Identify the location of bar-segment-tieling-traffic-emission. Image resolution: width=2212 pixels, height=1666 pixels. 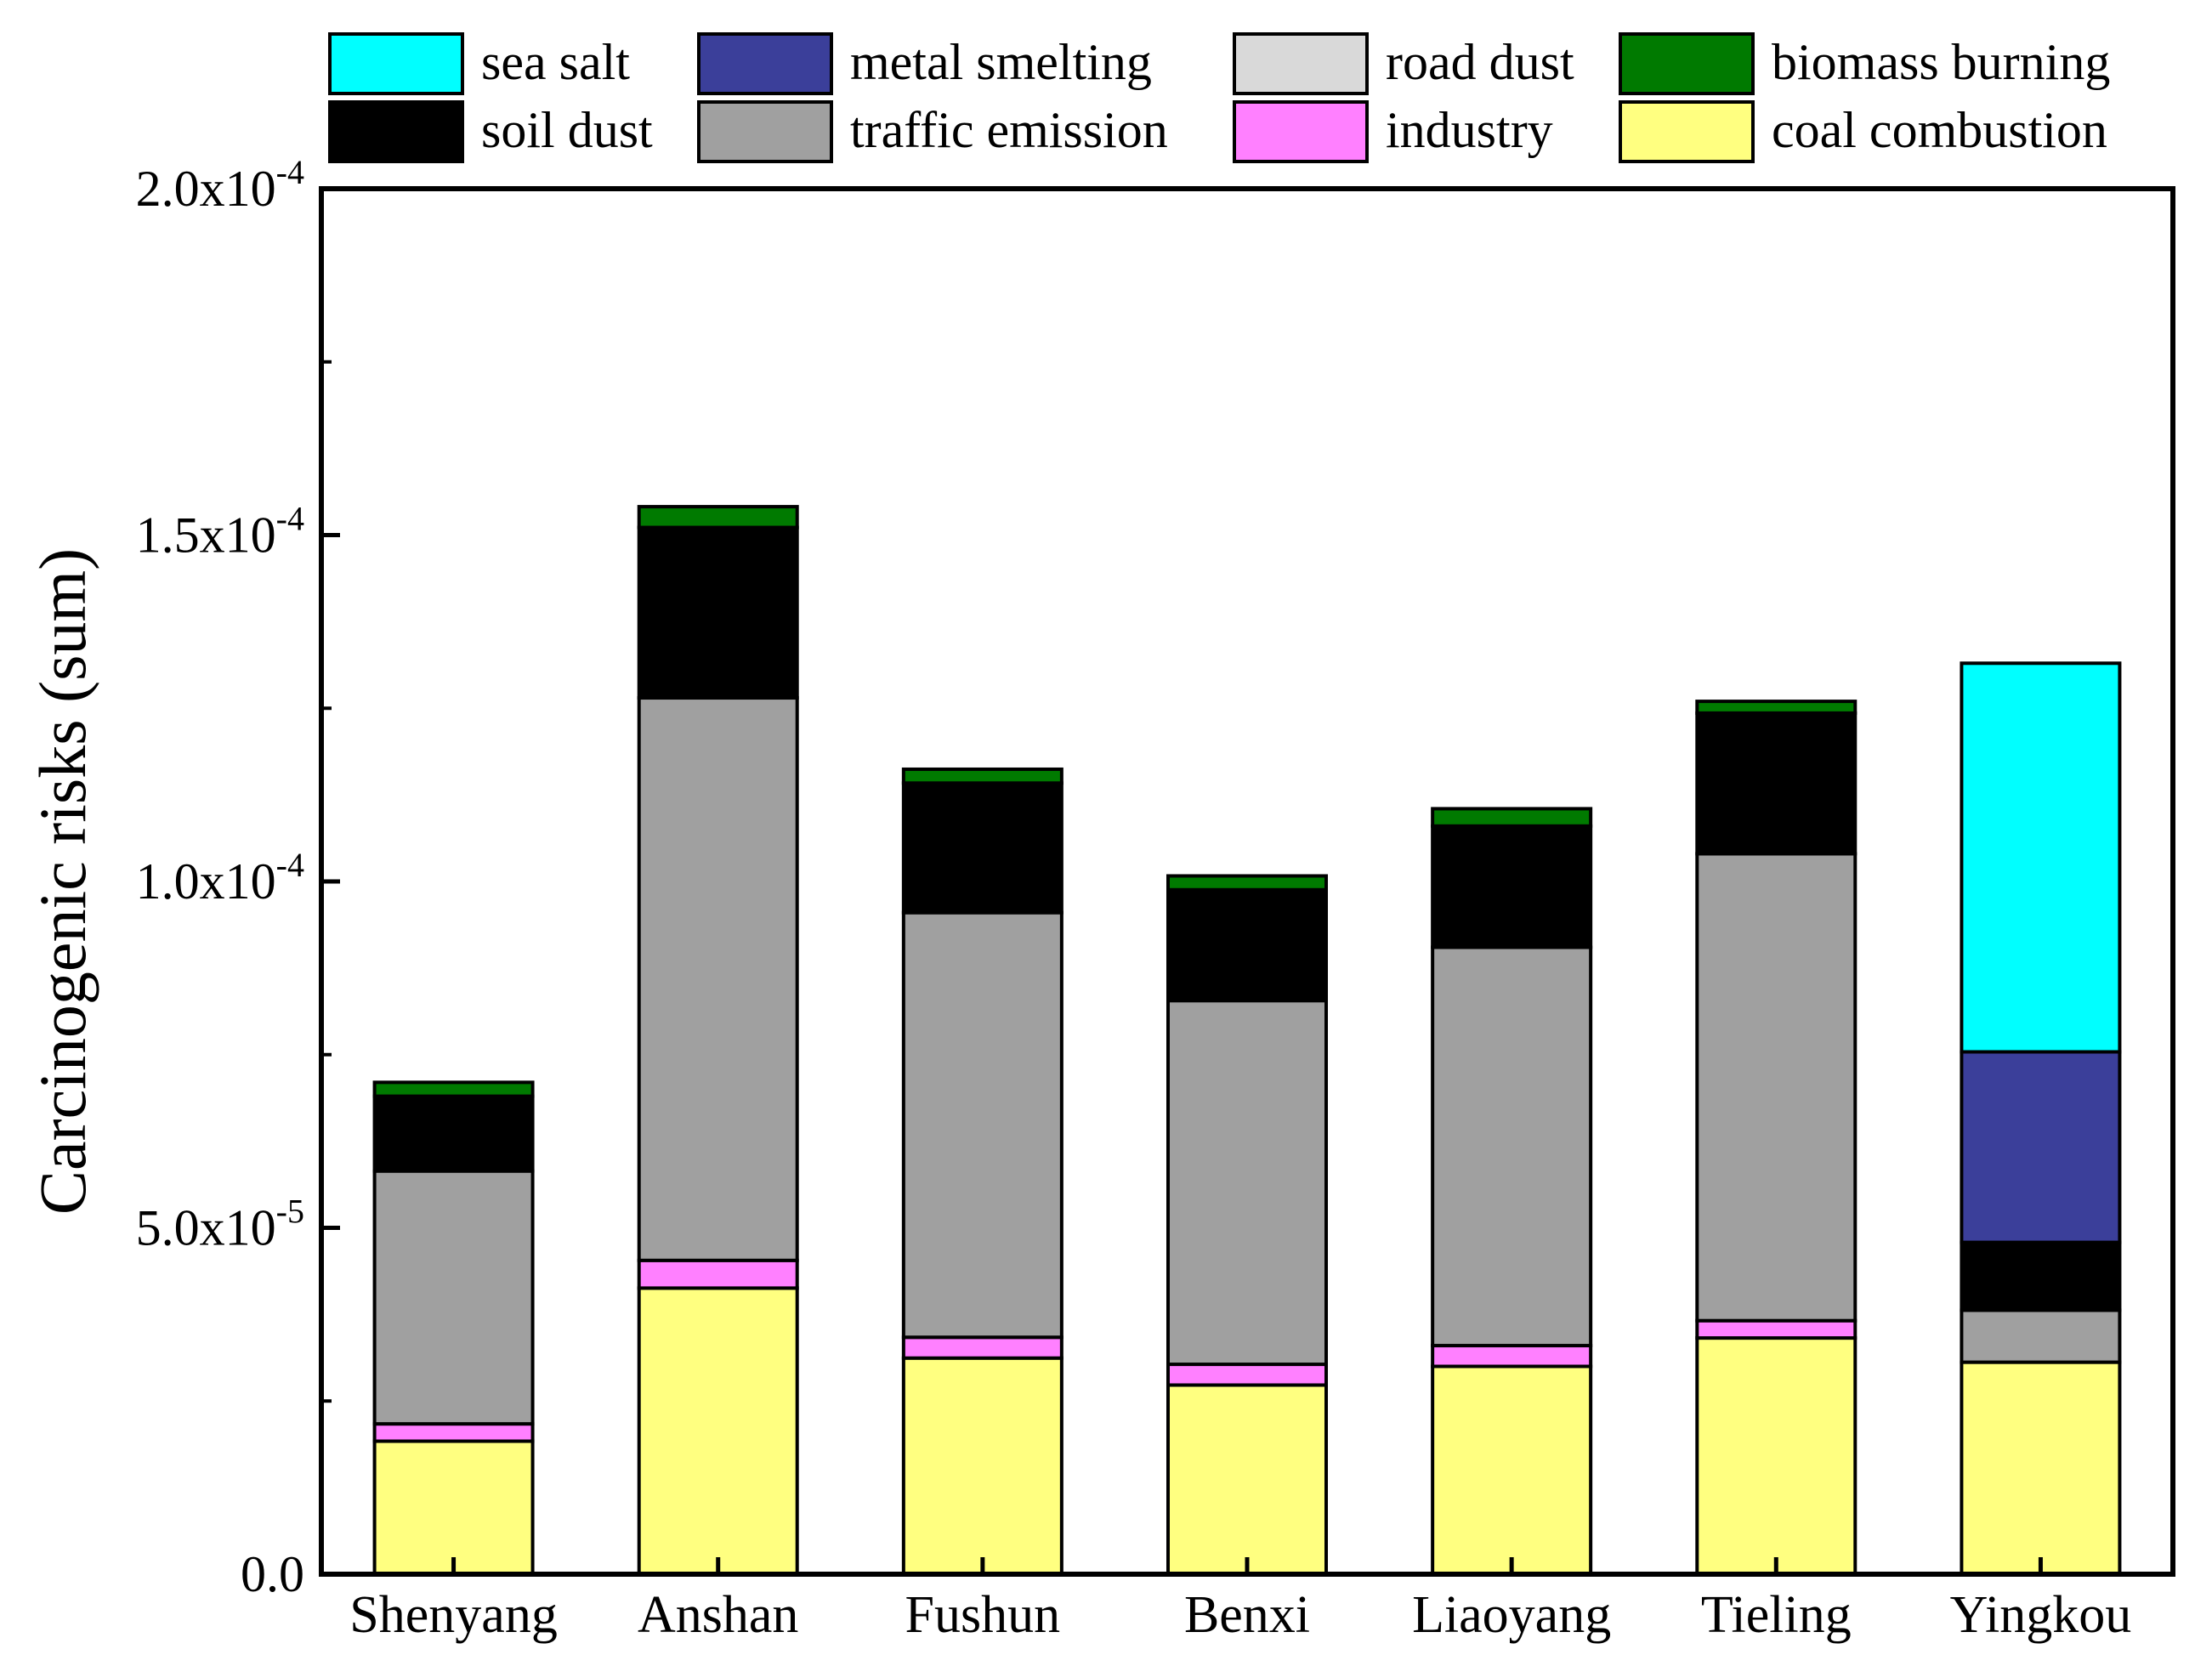
(1776, 1087).